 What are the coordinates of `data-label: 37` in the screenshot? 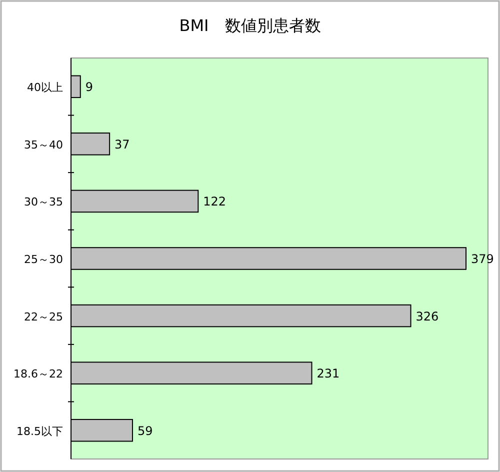 It's located at (122, 144).